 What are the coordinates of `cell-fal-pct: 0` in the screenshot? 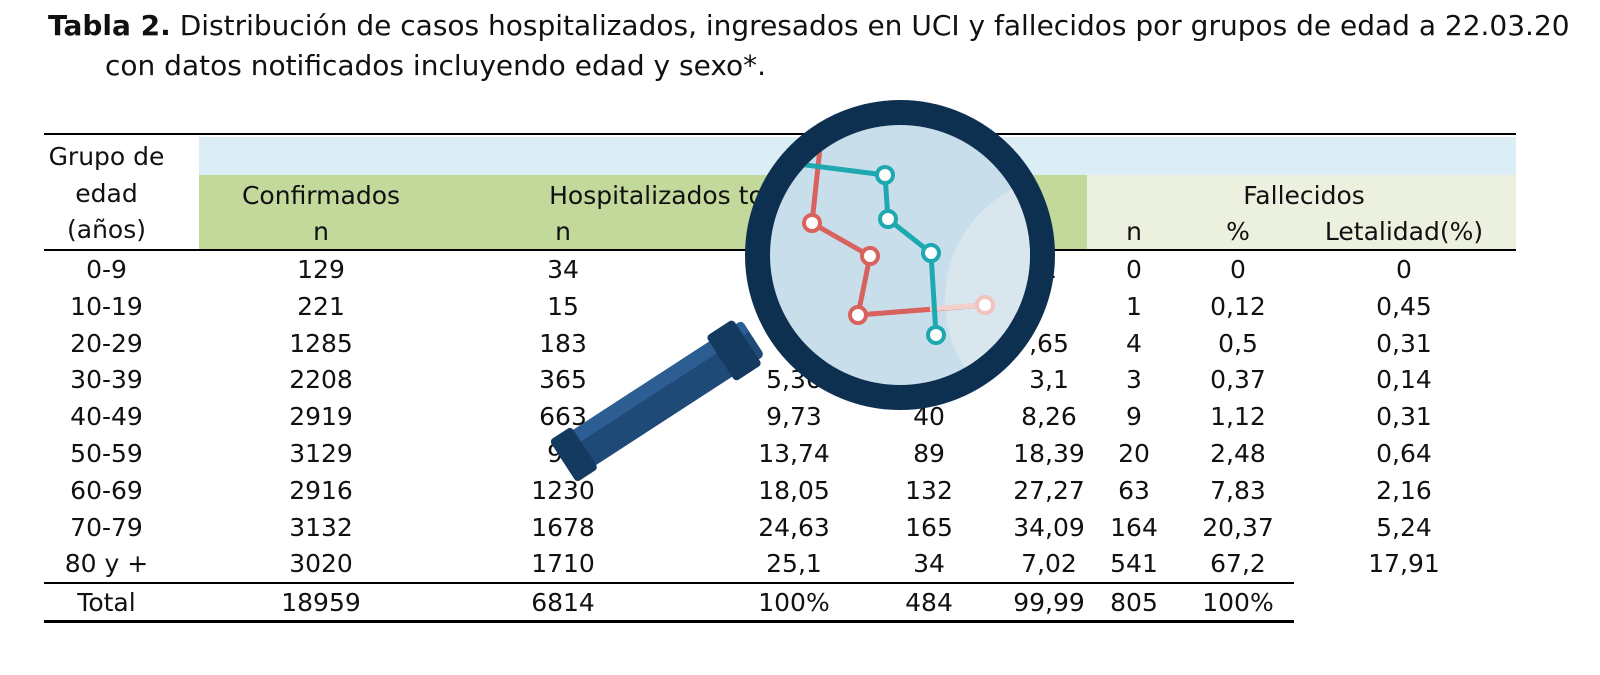 It's located at (1238, 269).